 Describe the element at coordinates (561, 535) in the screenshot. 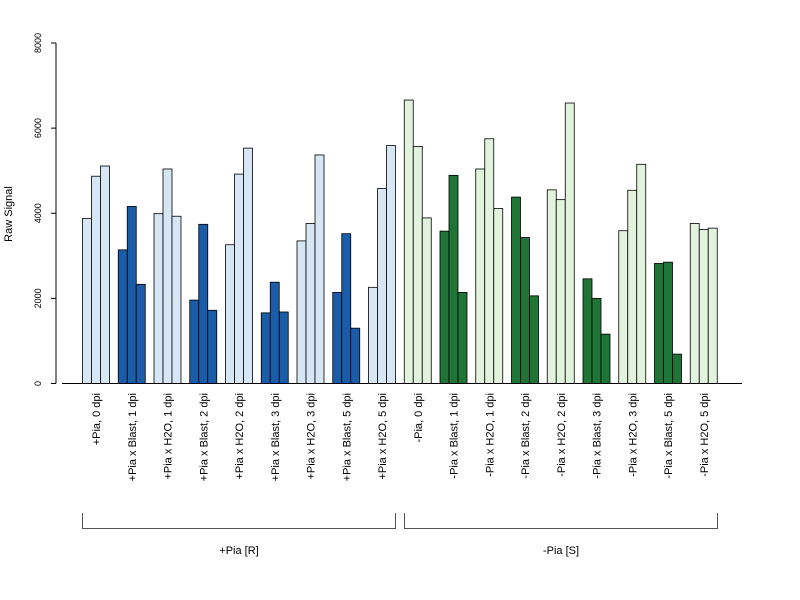

I see `group-bracket: -Pia [S]` at that location.